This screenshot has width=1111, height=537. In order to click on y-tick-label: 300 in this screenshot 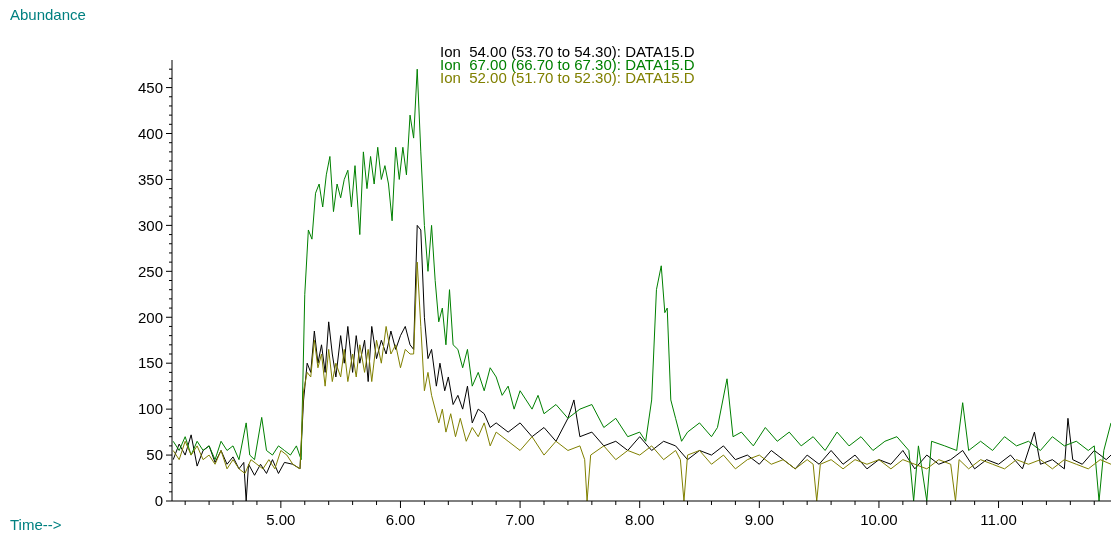, I will do `click(150, 225)`.